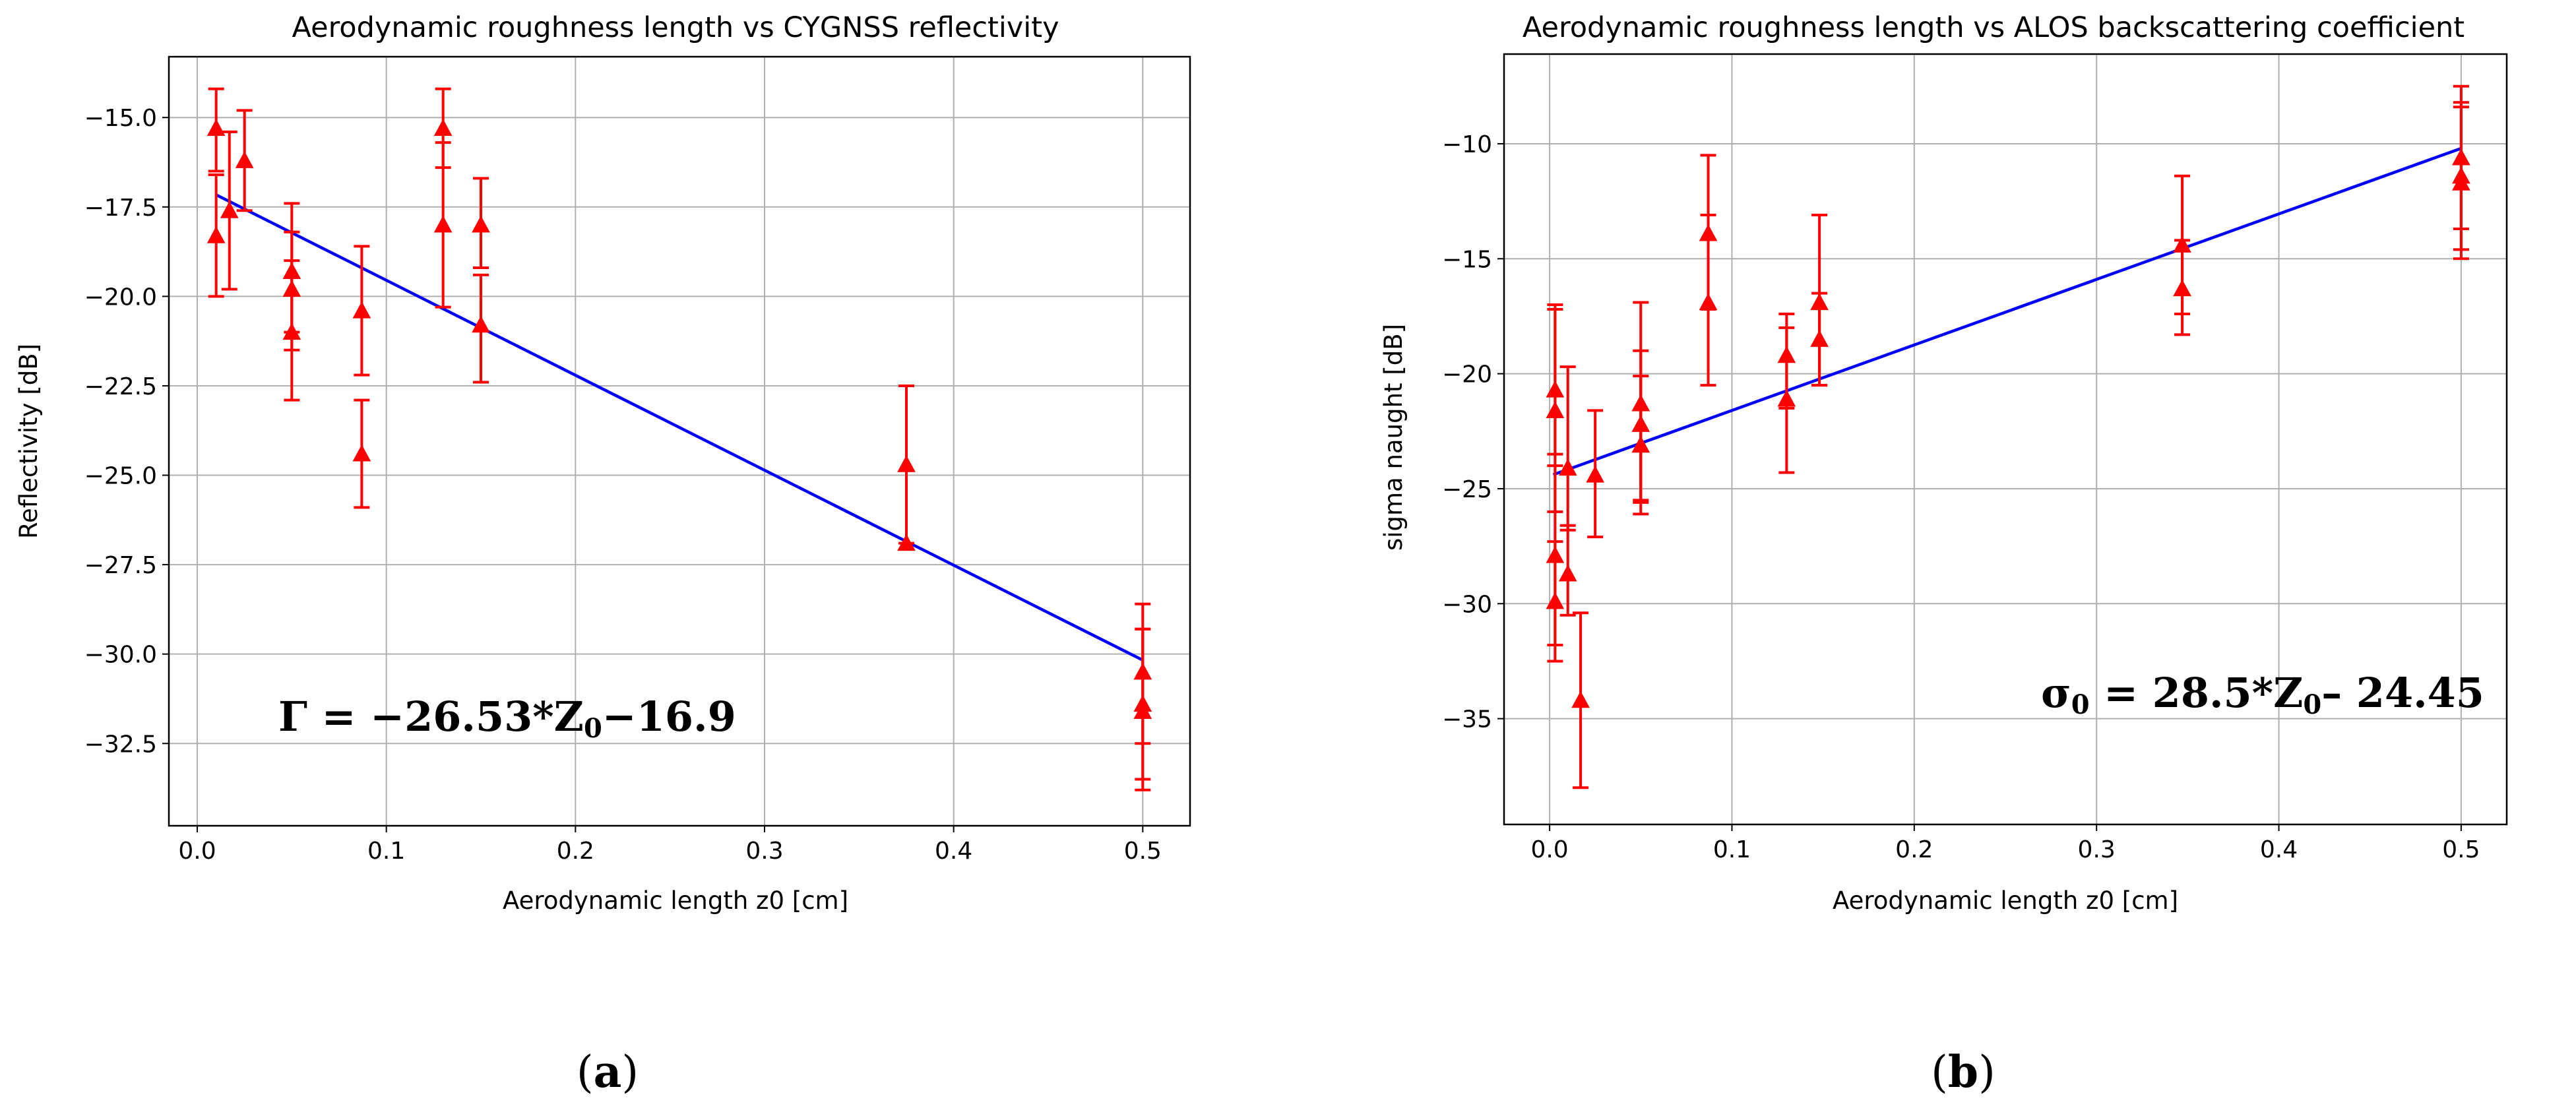 The height and width of the screenshot is (1112, 2576). Describe the element at coordinates (2262, 694) in the screenshot. I see `chart-b-equation: σ0 = 28.5*Z0– 24.45` at that location.